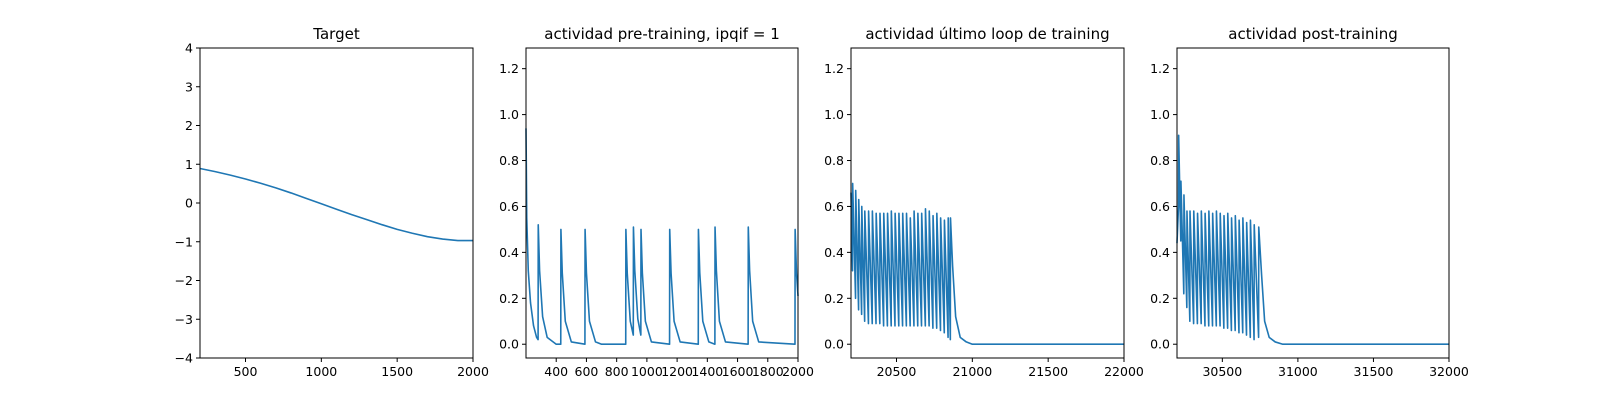 The height and width of the screenshot is (400, 1600). Describe the element at coordinates (768, 371) in the screenshot. I see `x-tick-label: 1800` at that location.